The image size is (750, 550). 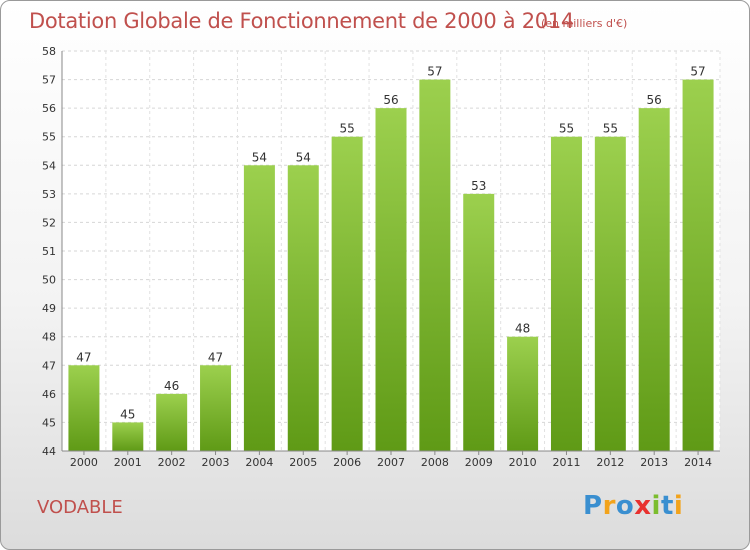 I want to click on bar-2014, so click(x=698, y=265).